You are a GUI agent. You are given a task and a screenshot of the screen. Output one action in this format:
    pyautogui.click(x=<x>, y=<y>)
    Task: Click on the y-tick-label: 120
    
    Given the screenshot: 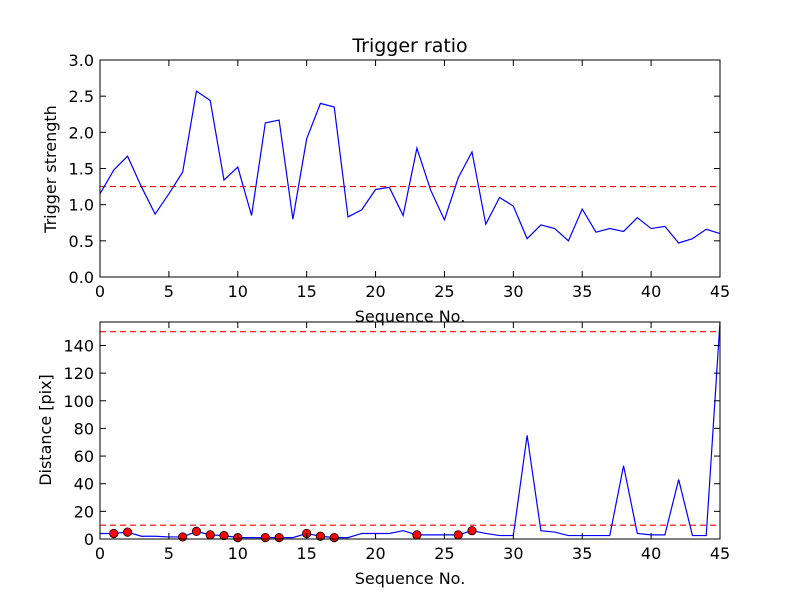 What is the action you would take?
    pyautogui.click(x=78, y=373)
    